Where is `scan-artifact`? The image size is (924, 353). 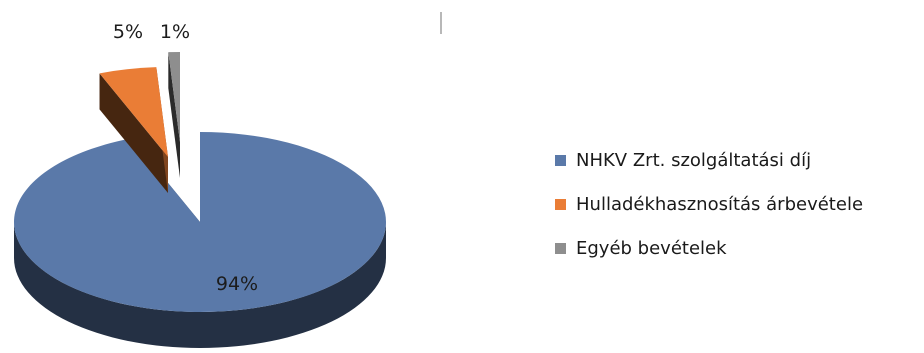 scan-artifact is located at coordinates (441, 23).